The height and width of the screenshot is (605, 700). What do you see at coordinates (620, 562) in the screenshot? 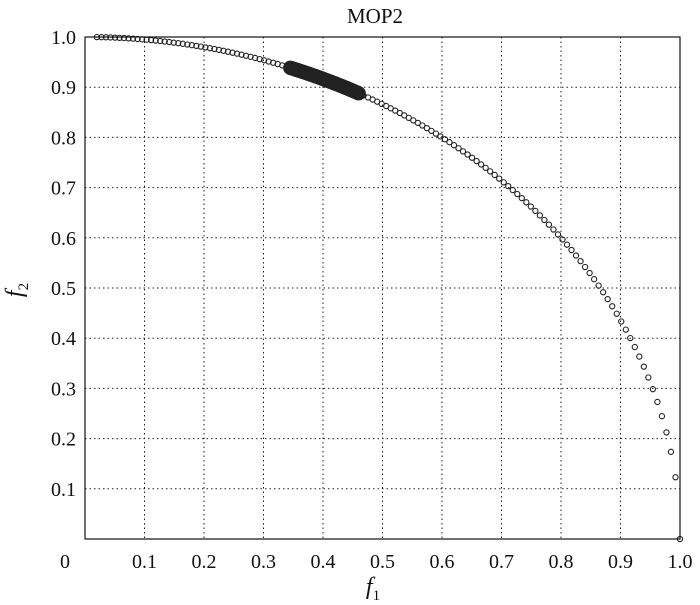
I see `x-tick-label: 0.9` at bounding box center [620, 562].